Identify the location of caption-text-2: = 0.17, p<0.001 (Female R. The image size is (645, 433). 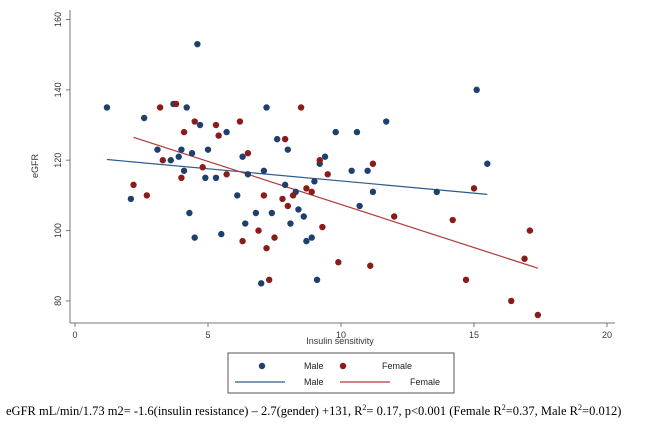
(434, 411).